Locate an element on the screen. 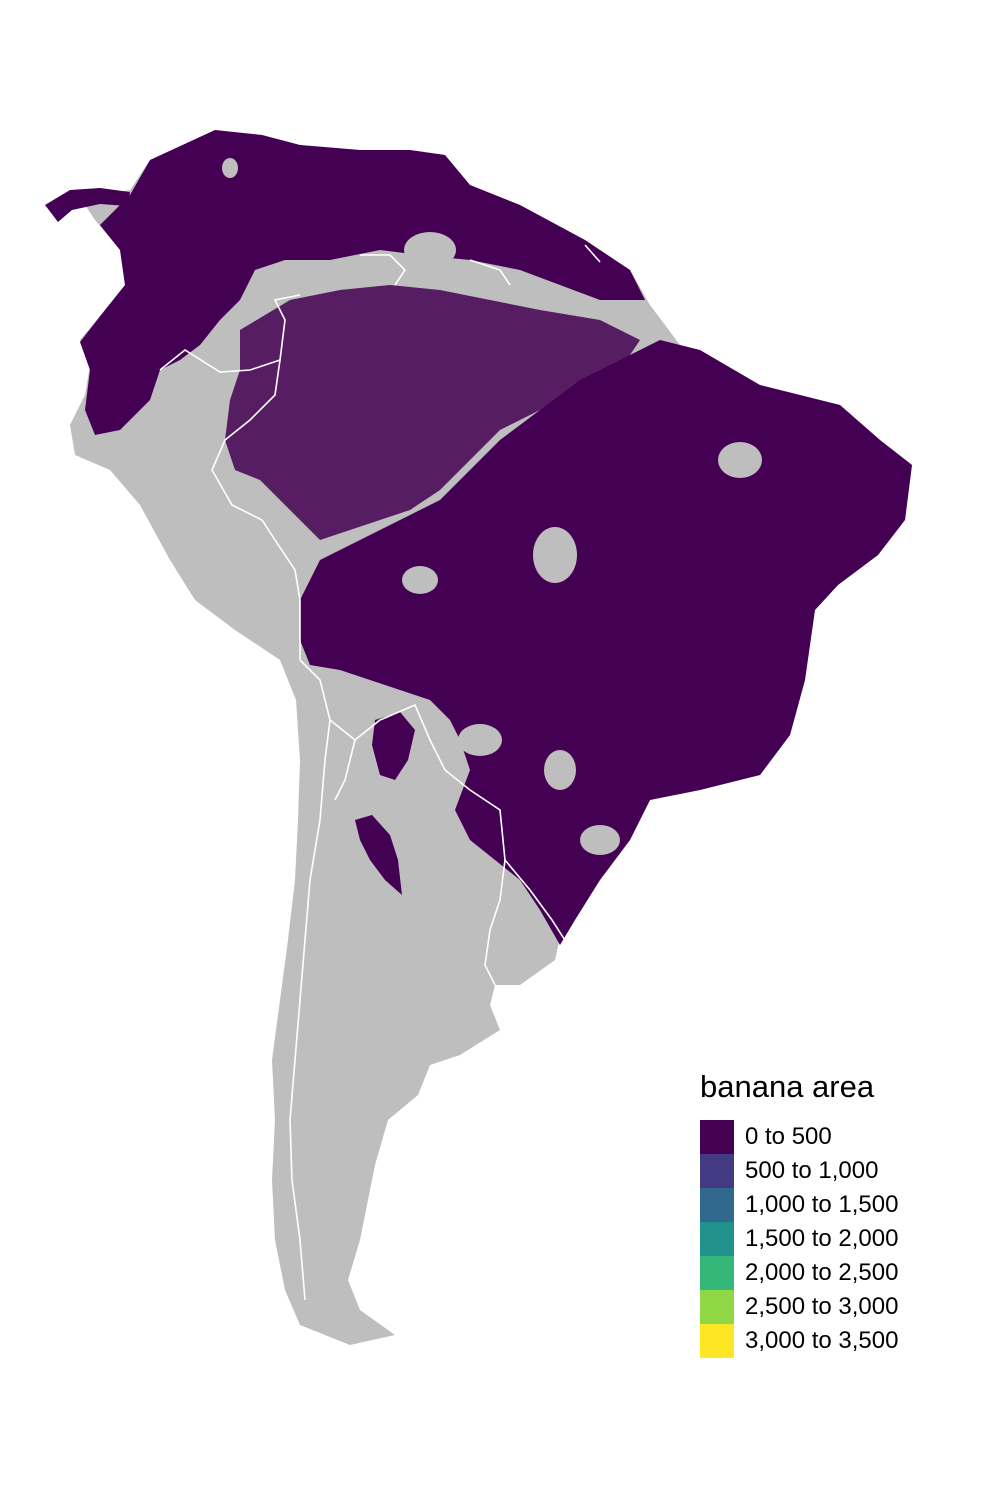 The image size is (1000, 1500). legend-item: 1,500 to 2,000 is located at coordinates (830, 1239).